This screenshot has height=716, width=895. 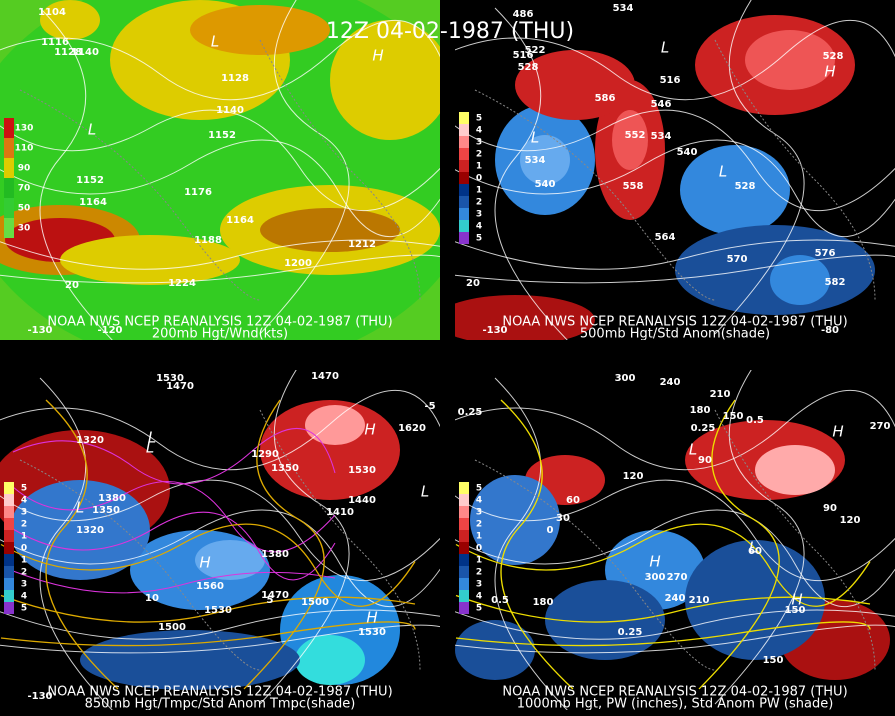 What do you see at coordinates (830, 330) in the screenshot?
I see `contour-label: -80` at bounding box center [830, 330].